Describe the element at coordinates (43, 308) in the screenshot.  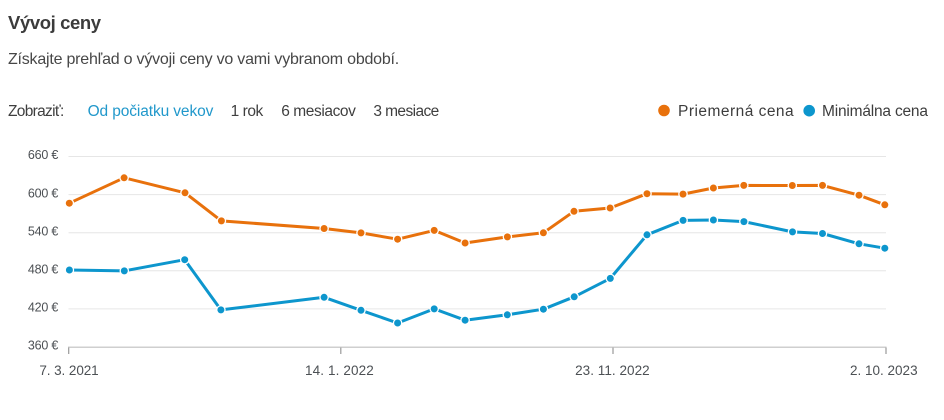
I see `svg-text: 420 €` at that location.